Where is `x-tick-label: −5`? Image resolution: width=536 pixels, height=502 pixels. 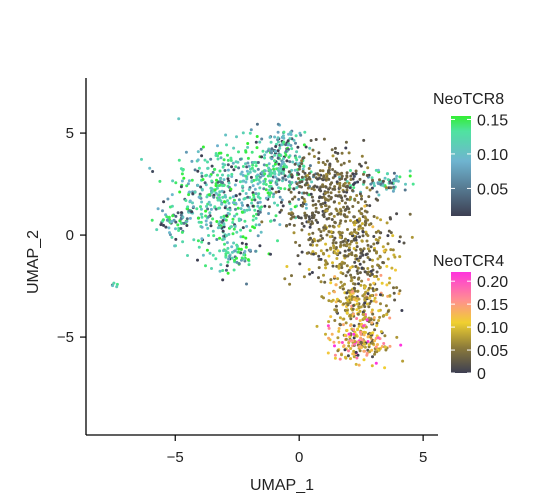
x-tick-label: −5 is located at coordinates (175, 457).